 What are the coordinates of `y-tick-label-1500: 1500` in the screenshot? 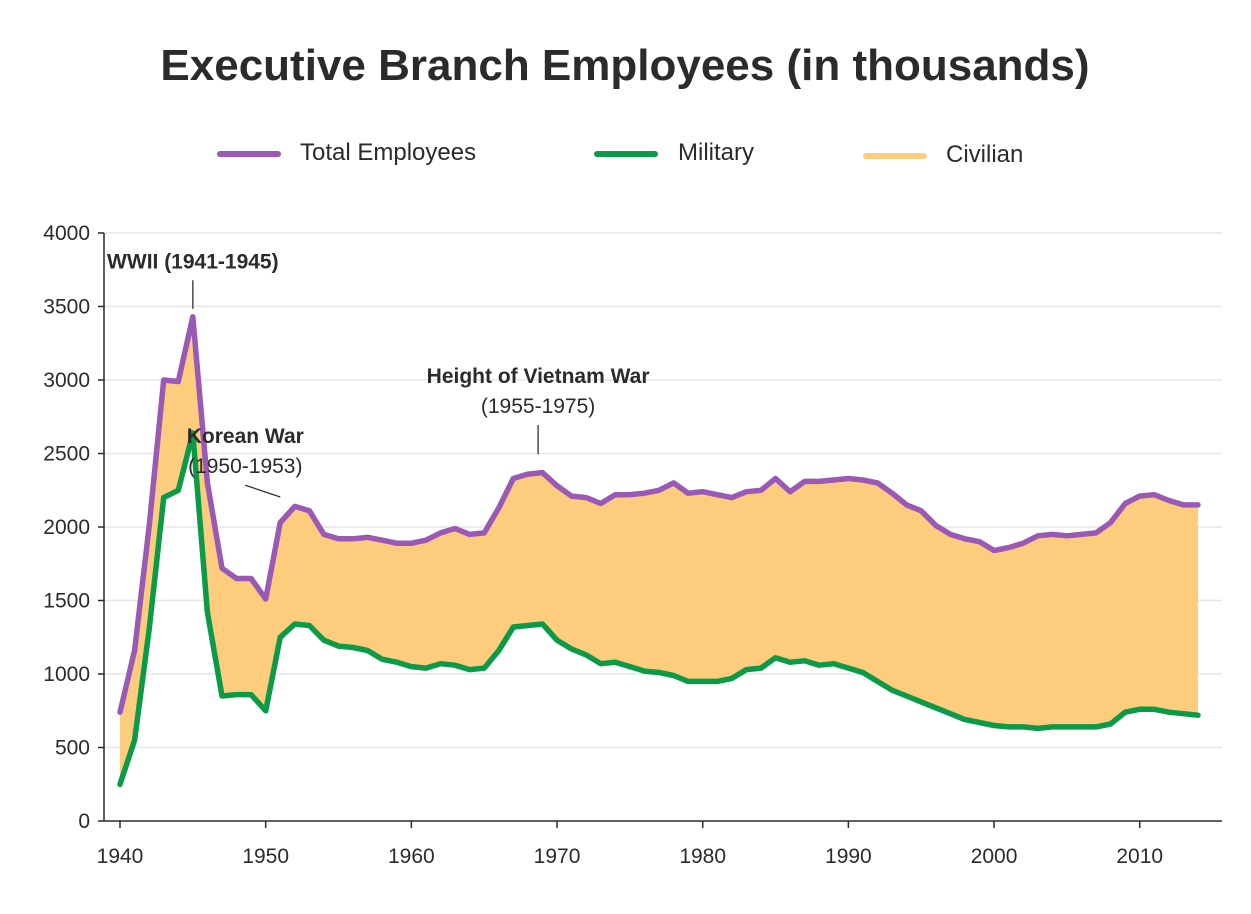 It's located at (66, 601).